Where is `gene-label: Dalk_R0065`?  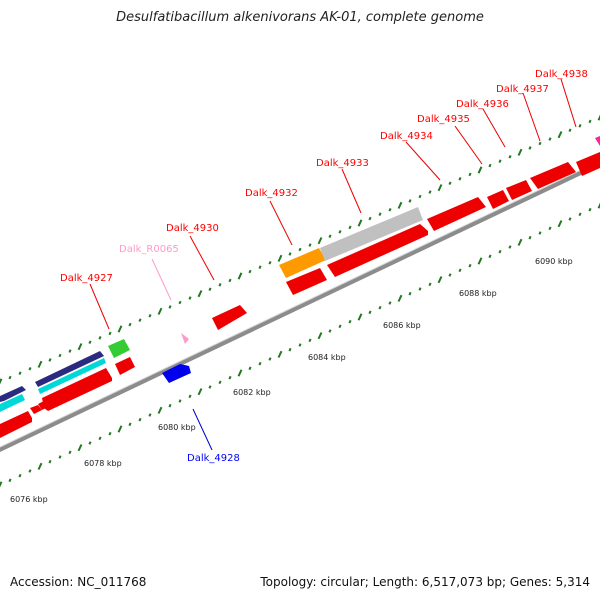 gene-label: Dalk_R0065 is located at coordinates (149, 249).